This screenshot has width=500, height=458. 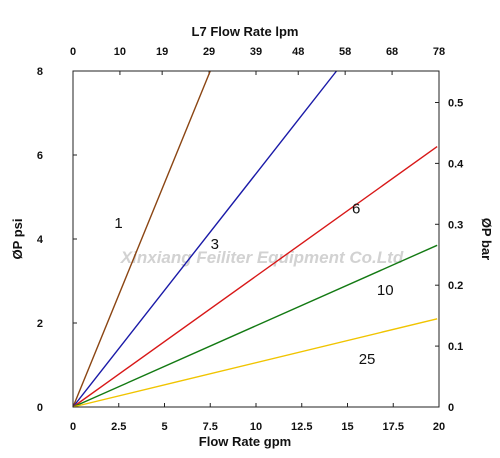 I want to click on x-top-tick-label: 39, so click(x=256, y=52).